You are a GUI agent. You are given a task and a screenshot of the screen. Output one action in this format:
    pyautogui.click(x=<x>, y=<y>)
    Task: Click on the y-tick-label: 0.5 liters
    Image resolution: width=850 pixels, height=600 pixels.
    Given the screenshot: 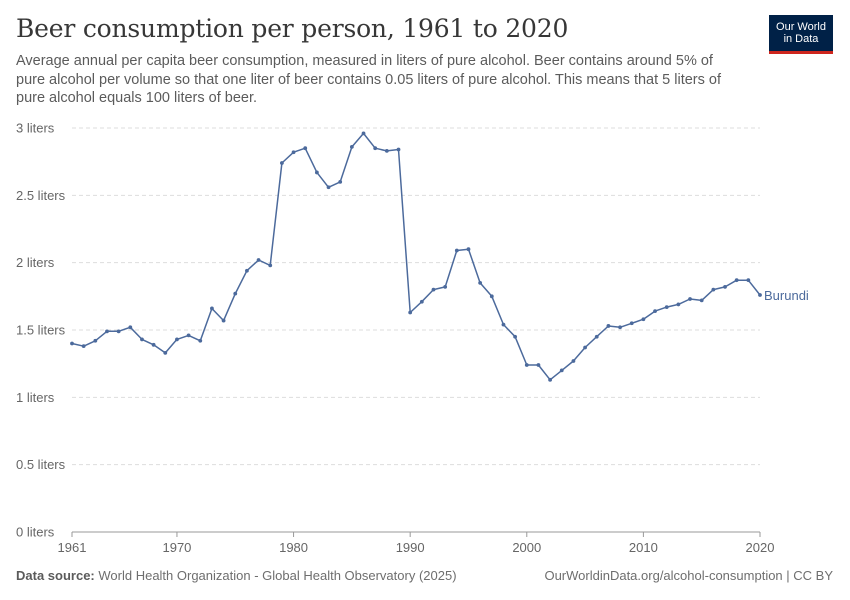 What is the action you would take?
    pyautogui.click(x=41, y=464)
    